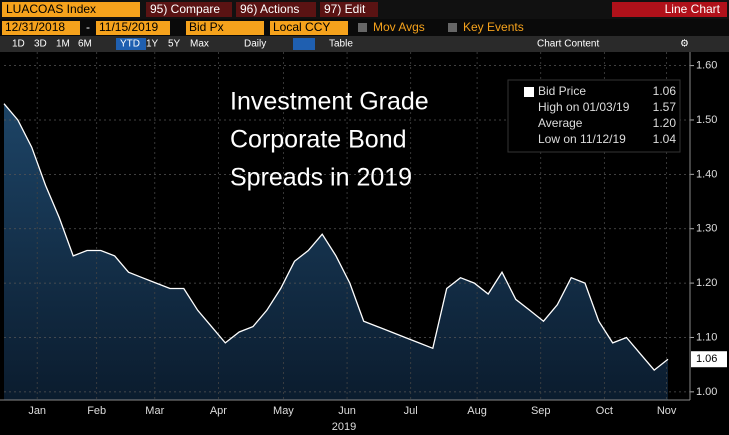 The width and height of the screenshot is (729, 435). I want to click on x-tick-label: Mar, so click(154, 411).